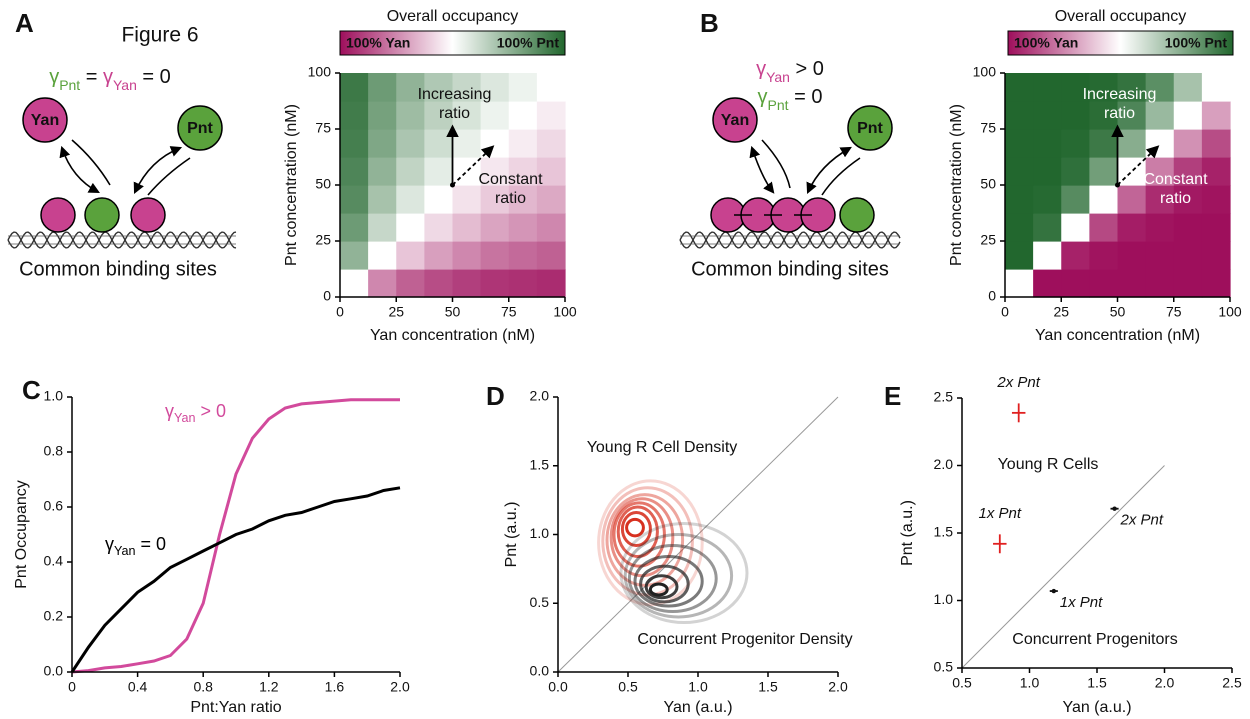  I want to click on y-tick-label: 100, so click(985, 72).